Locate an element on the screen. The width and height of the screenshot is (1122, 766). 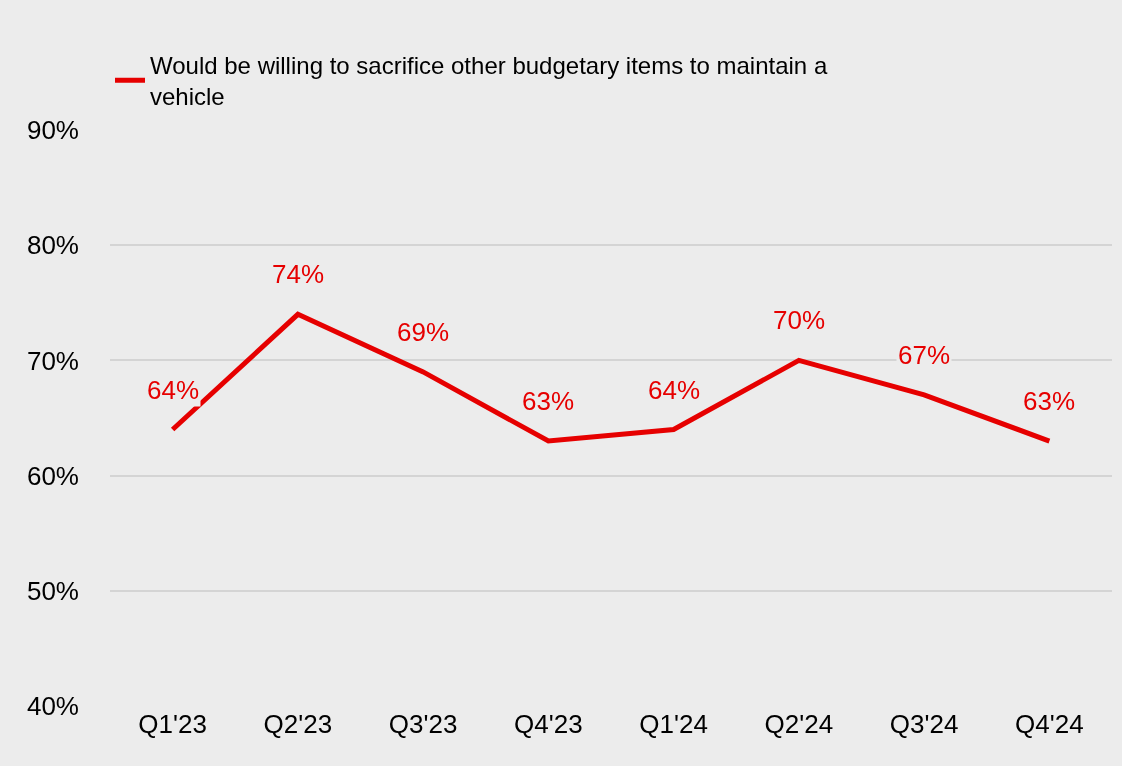
legend-label: Would be willing to sacrifice other budgetary items to maintain a vehicle is located at coordinates (489, 81).